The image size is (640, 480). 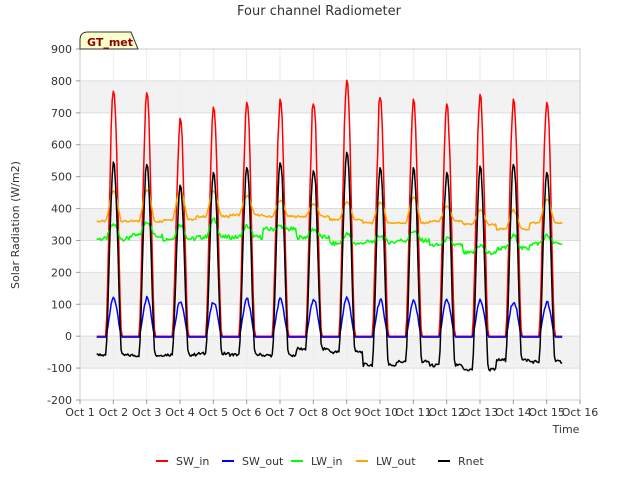 I want to click on x-tick-label-1: Oct 1, so click(x=80, y=412).